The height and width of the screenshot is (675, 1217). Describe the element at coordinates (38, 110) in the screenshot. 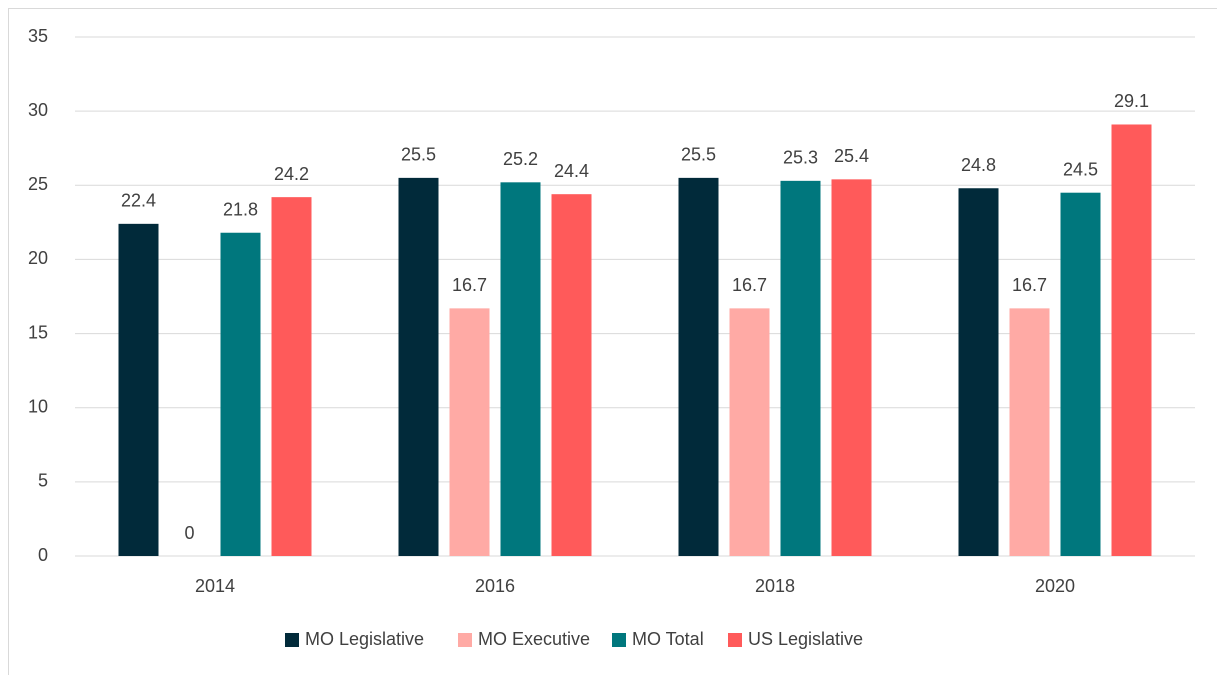

I see `y-tick-label: 30` at that location.